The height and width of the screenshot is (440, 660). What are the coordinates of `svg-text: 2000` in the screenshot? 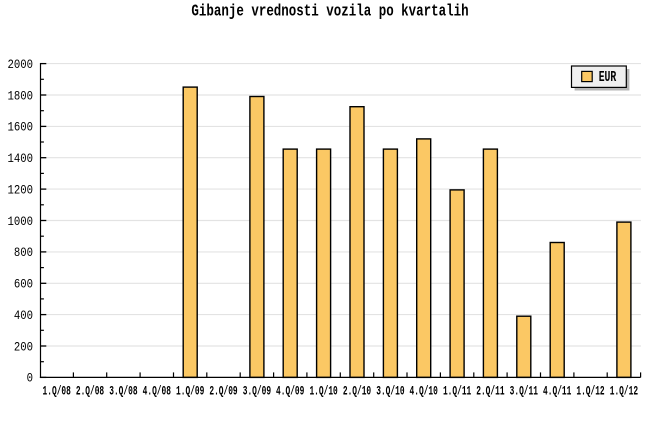 It's located at (20, 64).